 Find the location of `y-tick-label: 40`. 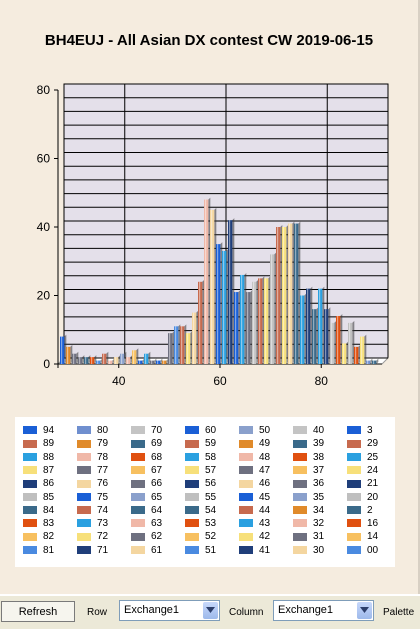

y-tick-label: 40 is located at coordinates (44, 227).